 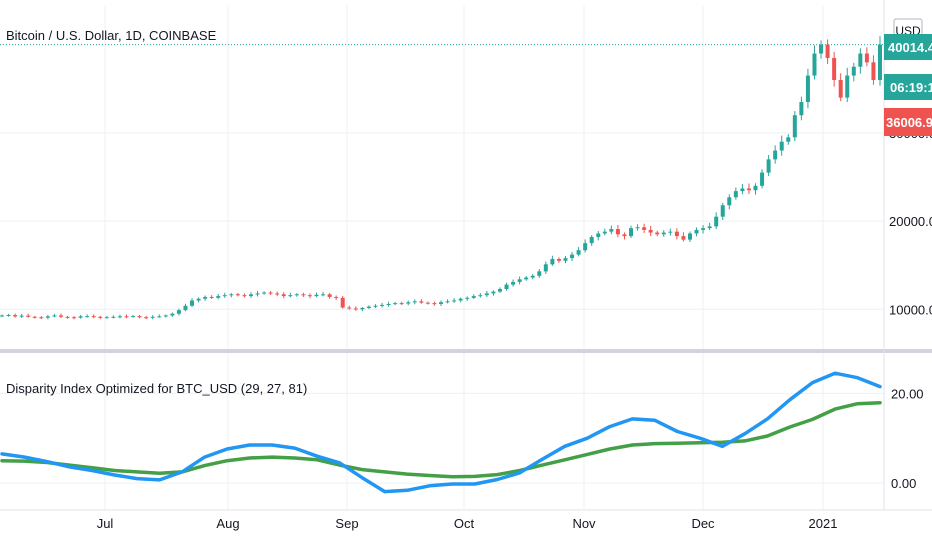 What do you see at coordinates (466, 351) in the screenshot?
I see `pane-separator` at bounding box center [466, 351].